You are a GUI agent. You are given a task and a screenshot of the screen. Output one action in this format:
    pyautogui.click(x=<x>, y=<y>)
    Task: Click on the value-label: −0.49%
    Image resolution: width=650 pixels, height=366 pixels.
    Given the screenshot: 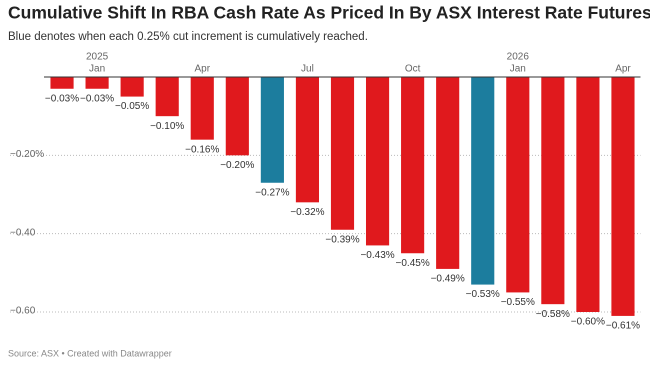 What is the action you would take?
    pyautogui.click(x=448, y=279)
    